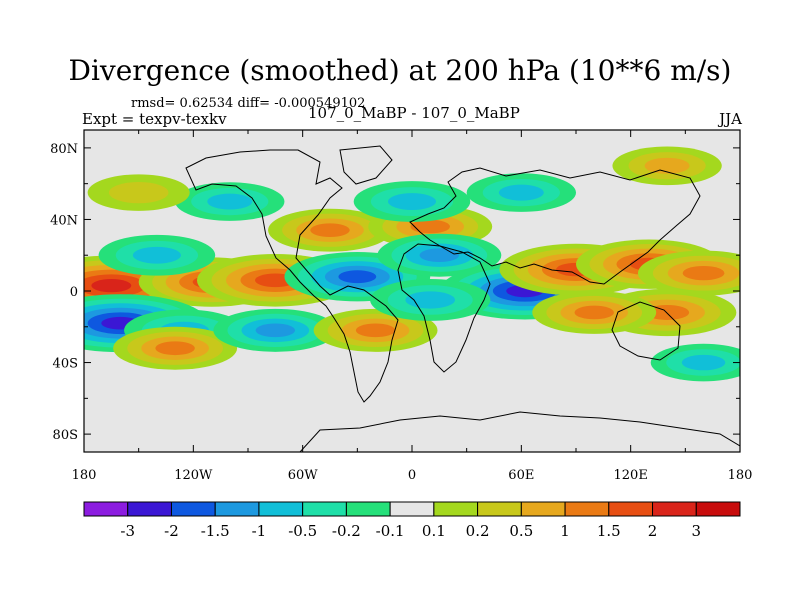 This screenshot has height=600, width=800. What do you see at coordinates (390, 531) in the screenshot?
I see `colorbar-label: -0.1` at bounding box center [390, 531].